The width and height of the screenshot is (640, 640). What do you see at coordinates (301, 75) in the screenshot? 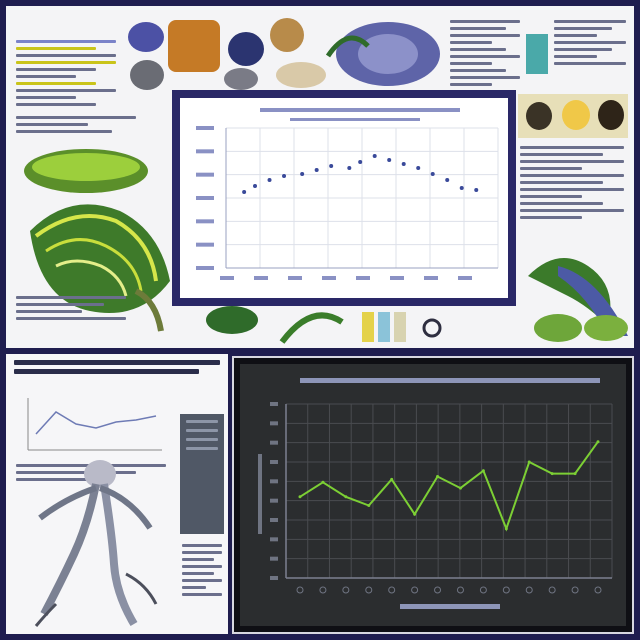
I see `shell-object` at bounding box center [301, 75].